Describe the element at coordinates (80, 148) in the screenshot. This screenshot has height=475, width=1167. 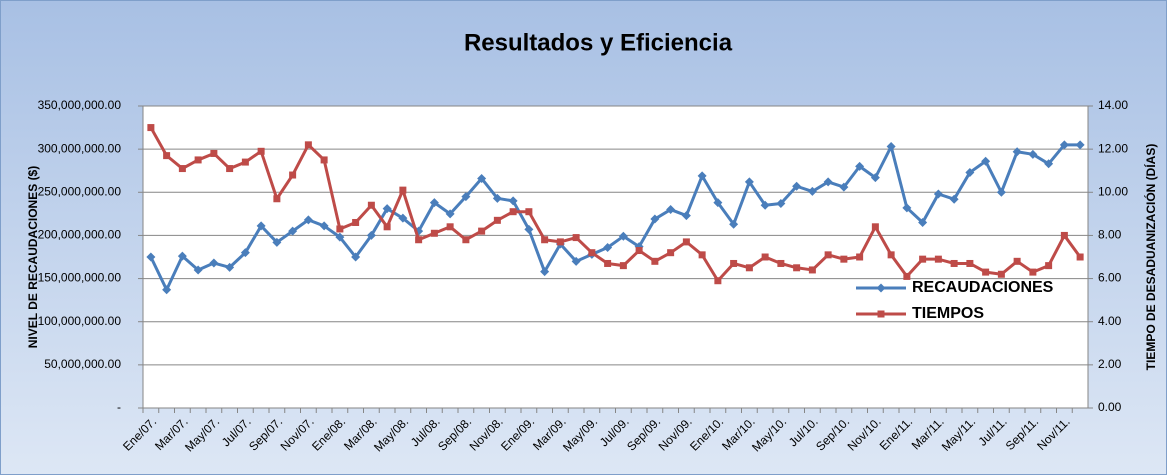
I see `y-tick-label: 300,000,000.00` at that location.